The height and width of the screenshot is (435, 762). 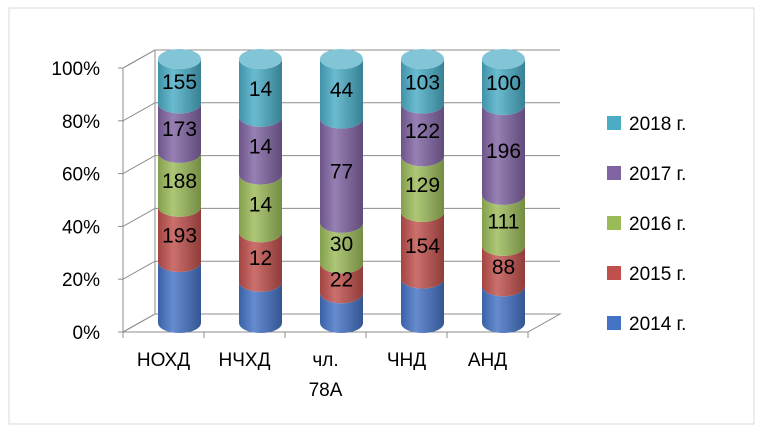 I want to click on data-label: 196, so click(x=503, y=151).